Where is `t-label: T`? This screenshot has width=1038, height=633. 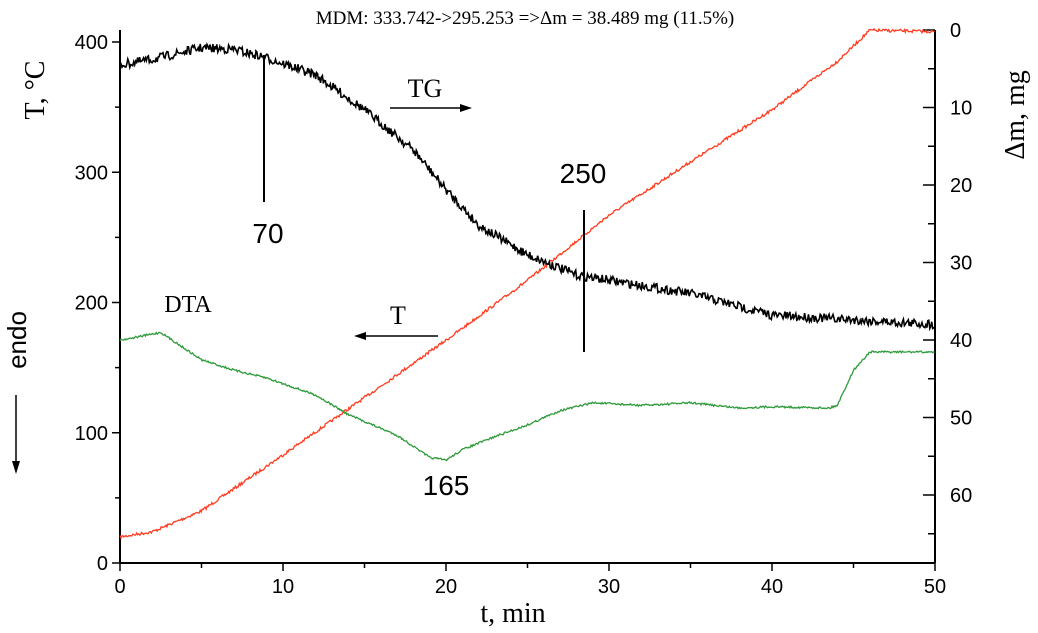
t-label: T is located at coordinates (398, 315).